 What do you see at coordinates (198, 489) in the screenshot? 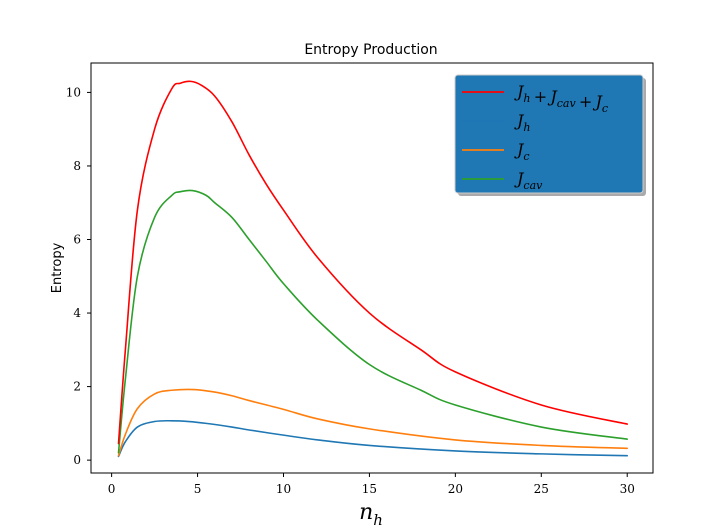
I see `x-tick-label: 5` at bounding box center [198, 489].